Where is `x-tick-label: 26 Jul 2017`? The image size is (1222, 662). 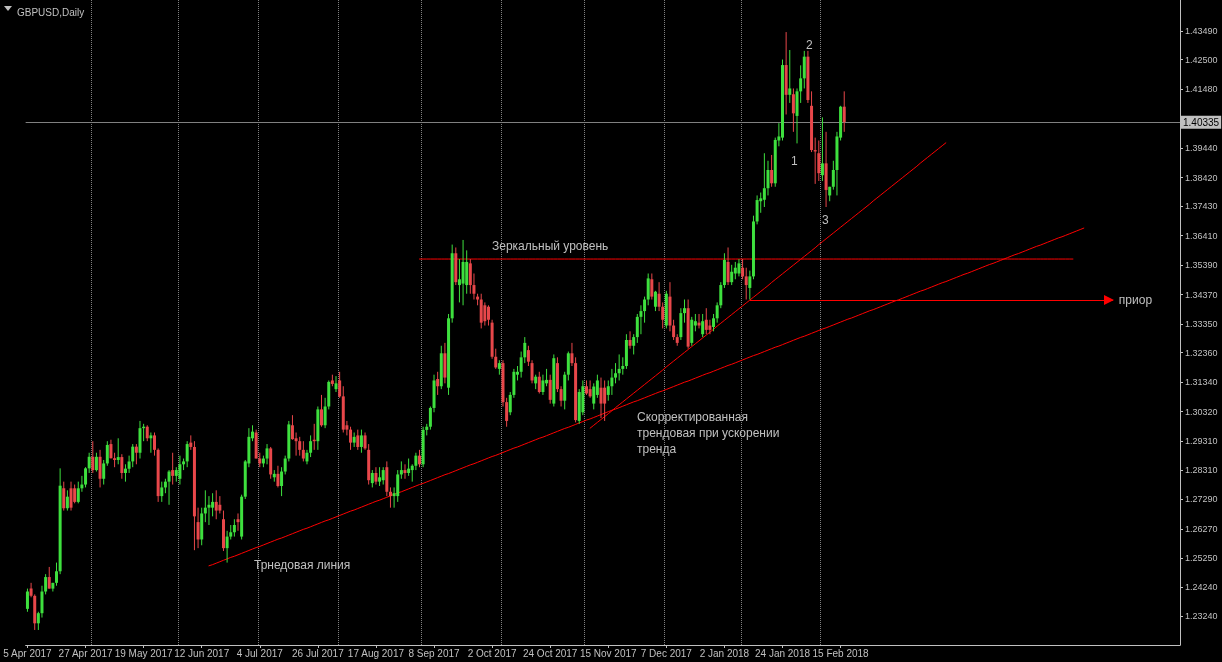 x-tick-label: 26 Jul 2017 is located at coordinates (318, 653).